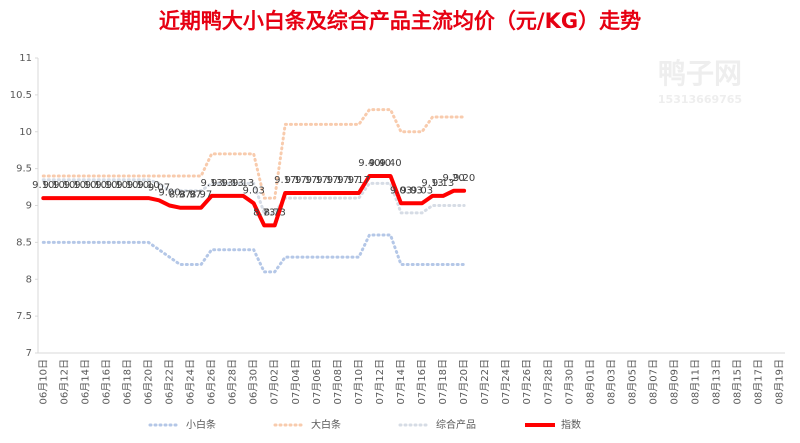 This screenshot has height=443, width=800. I want to click on x-tick-label: 08月03日, so click(611, 381).